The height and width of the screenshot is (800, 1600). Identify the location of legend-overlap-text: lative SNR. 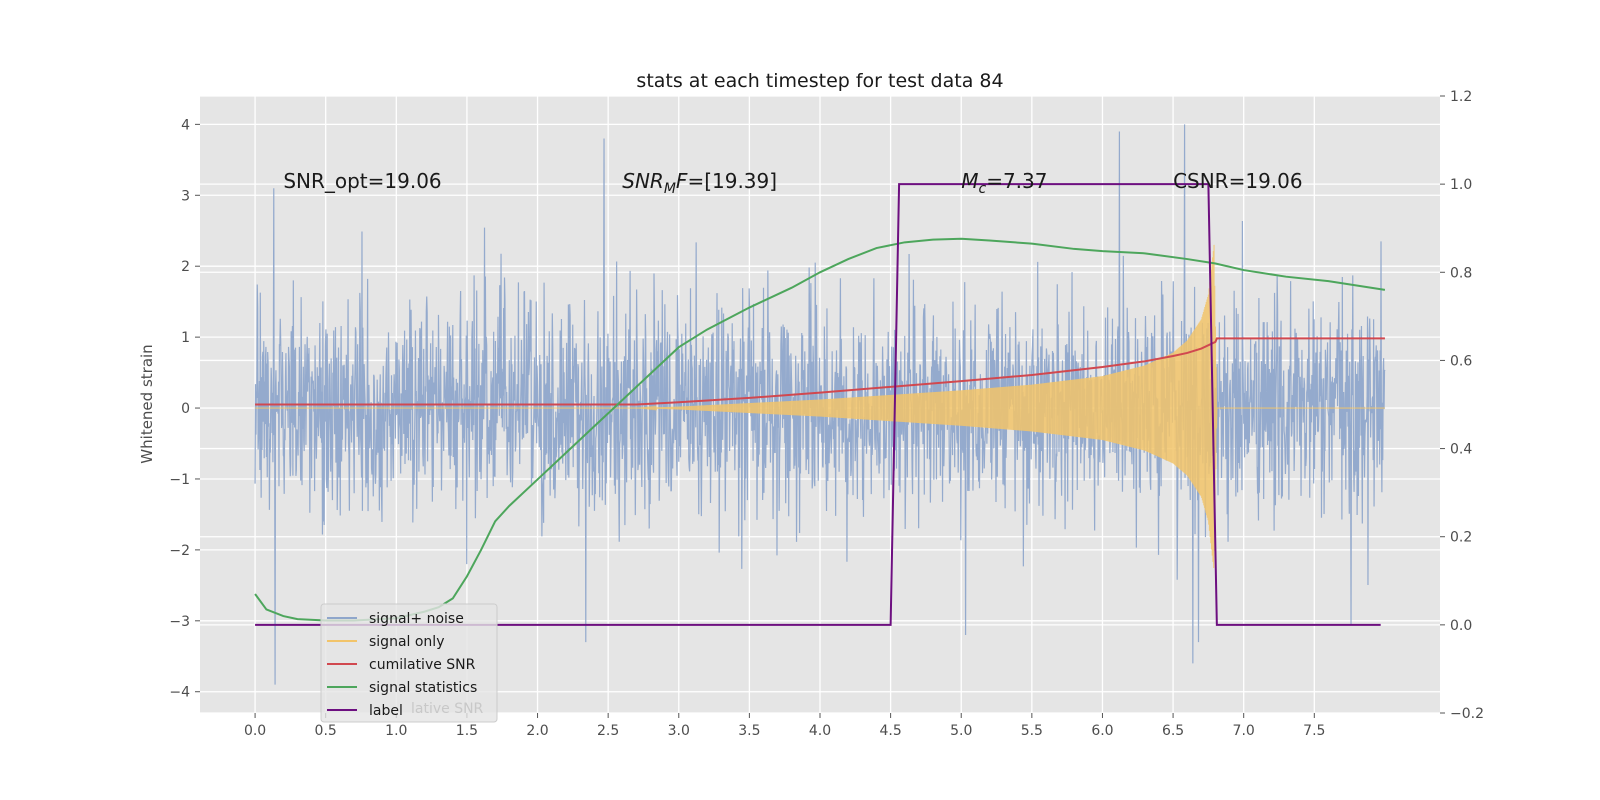
(447, 709).